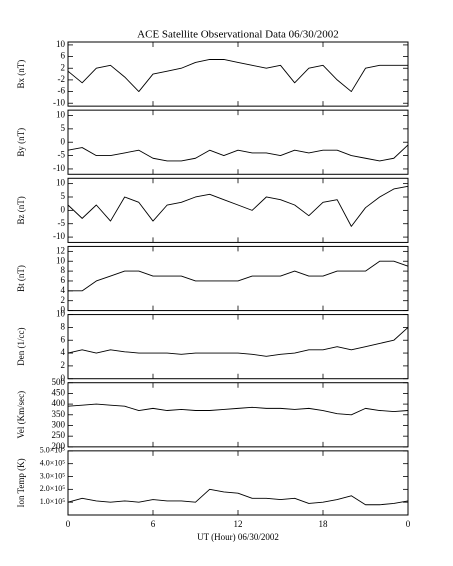 The height and width of the screenshot is (566, 453). What do you see at coordinates (60, 250) in the screenshot?
I see `y-tick-label: 12` at bounding box center [60, 250].